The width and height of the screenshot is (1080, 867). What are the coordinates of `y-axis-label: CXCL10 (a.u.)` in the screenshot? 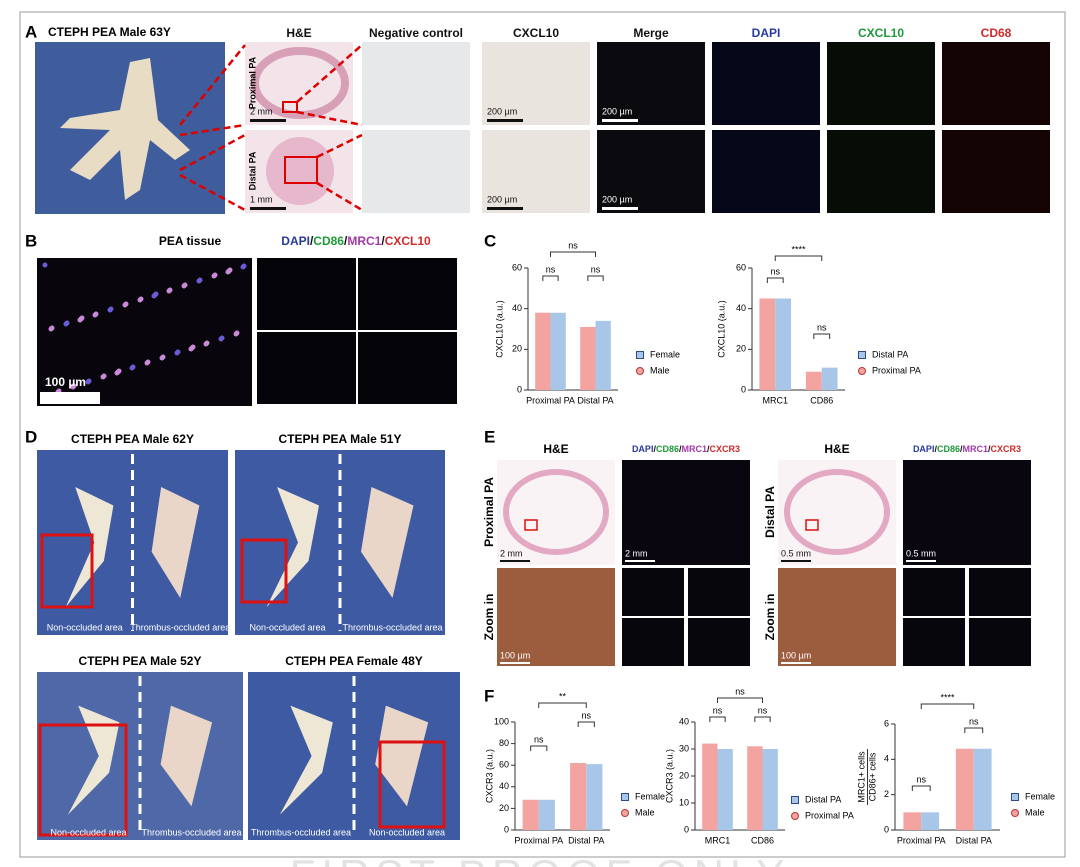 It's located at (499, 329).